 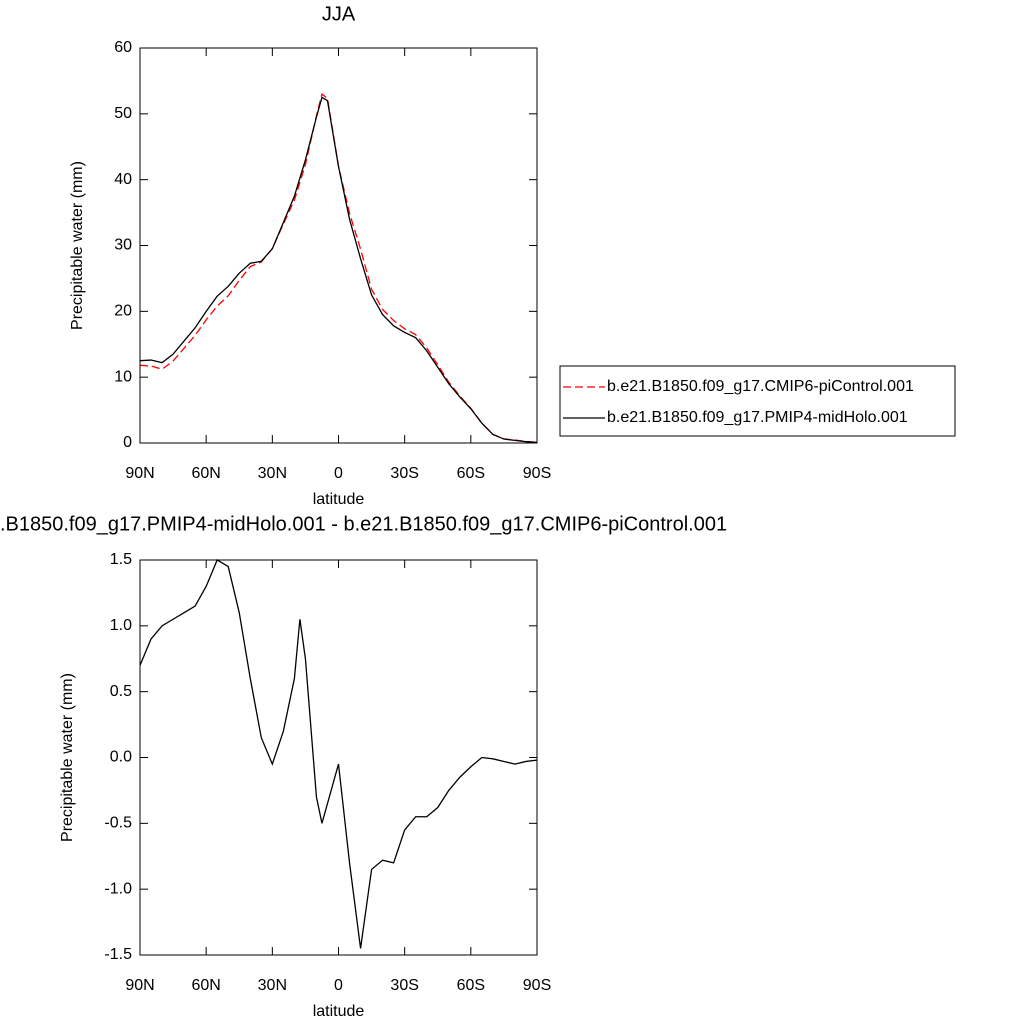 I want to click on y-tick-label: -1.5, so click(x=118, y=954).